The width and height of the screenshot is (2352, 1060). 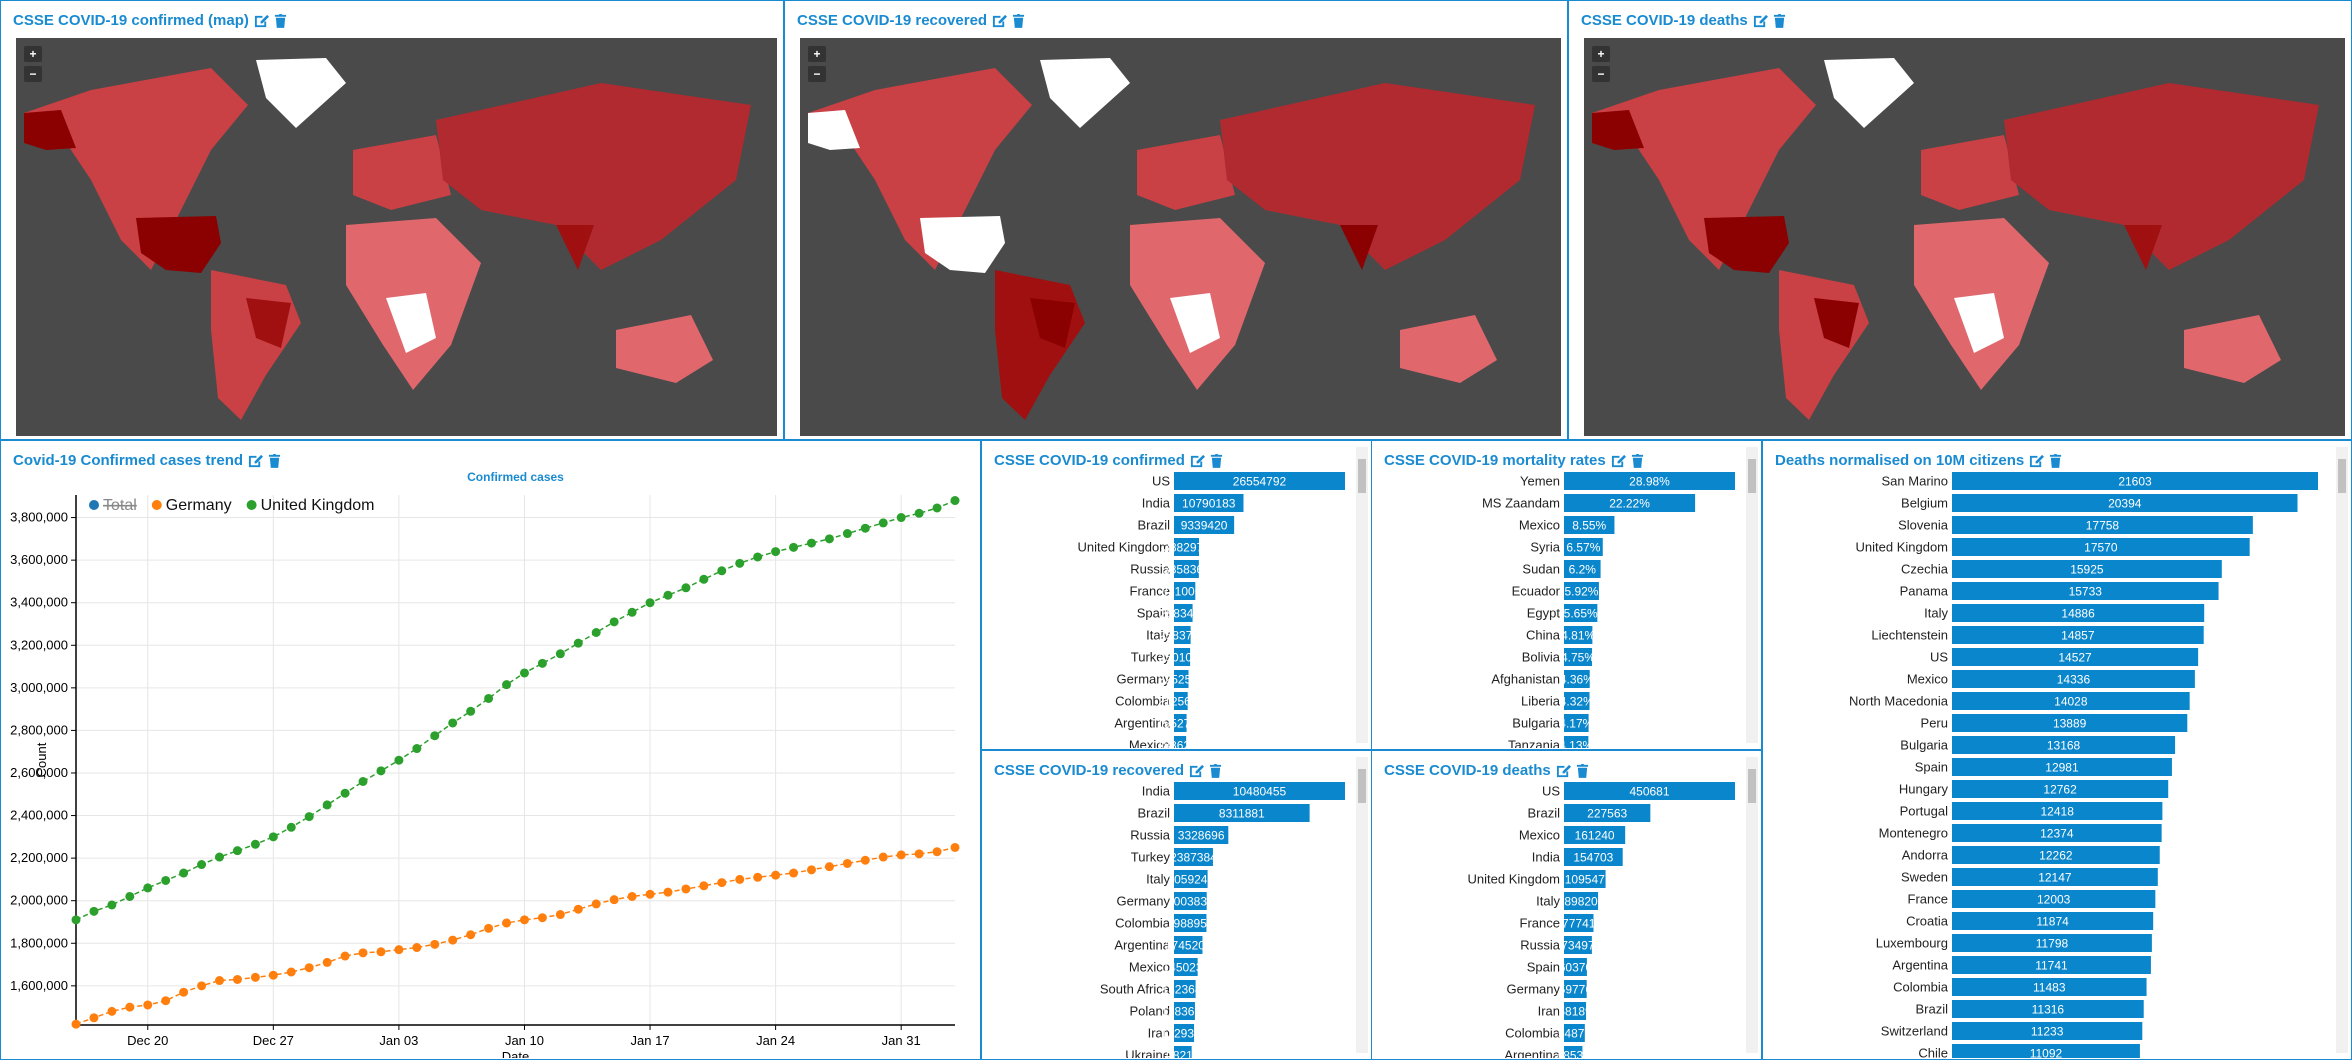 What do you see at coordinates (318, 505) in the screenshot?
I see `legend-label: United Kingdom` at bounding box center [318, 505].